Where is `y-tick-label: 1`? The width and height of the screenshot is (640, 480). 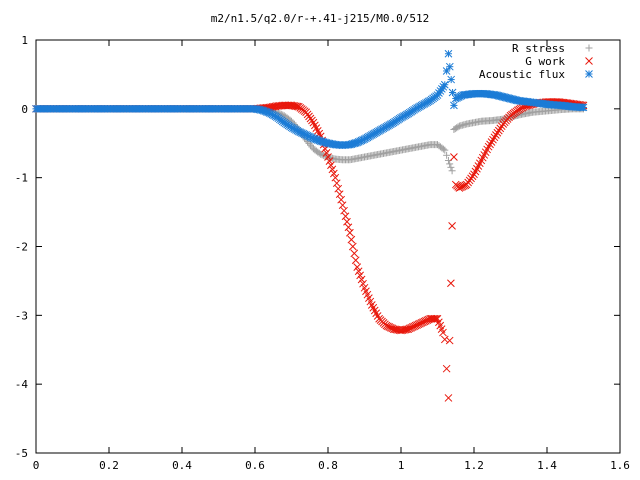 y-tick-label: 1 is located at coordinates (24, 40).